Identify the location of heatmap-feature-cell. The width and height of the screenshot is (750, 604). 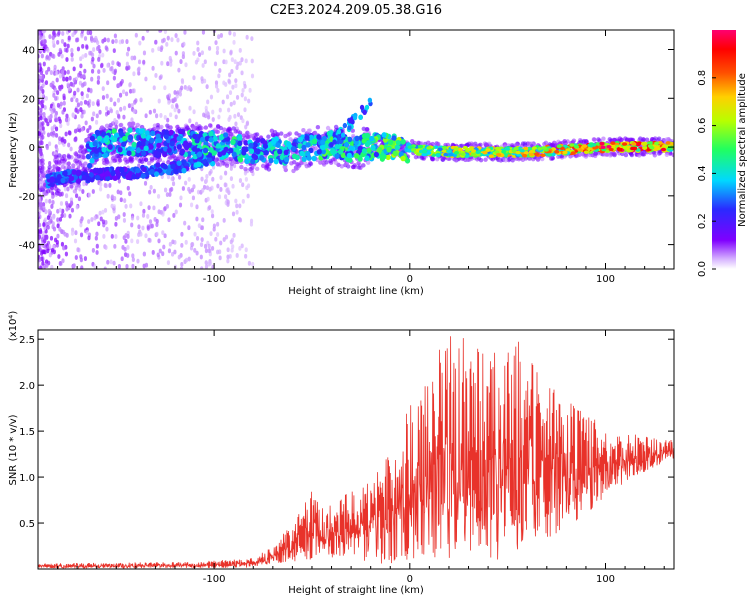
(350, 121).